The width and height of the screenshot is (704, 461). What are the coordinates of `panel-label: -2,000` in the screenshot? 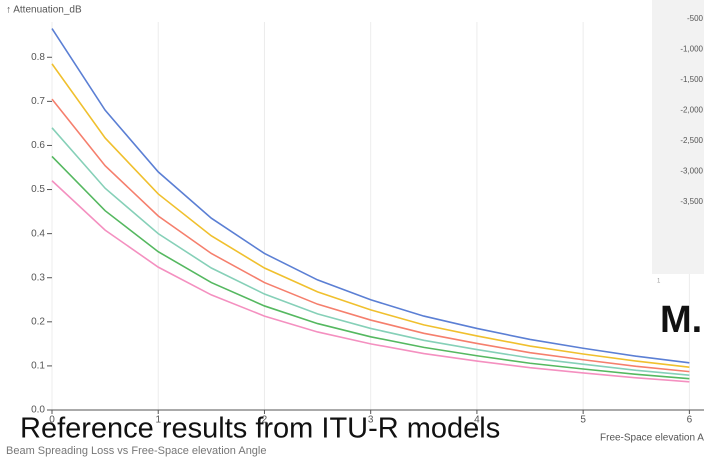 It's located at (691, 110).